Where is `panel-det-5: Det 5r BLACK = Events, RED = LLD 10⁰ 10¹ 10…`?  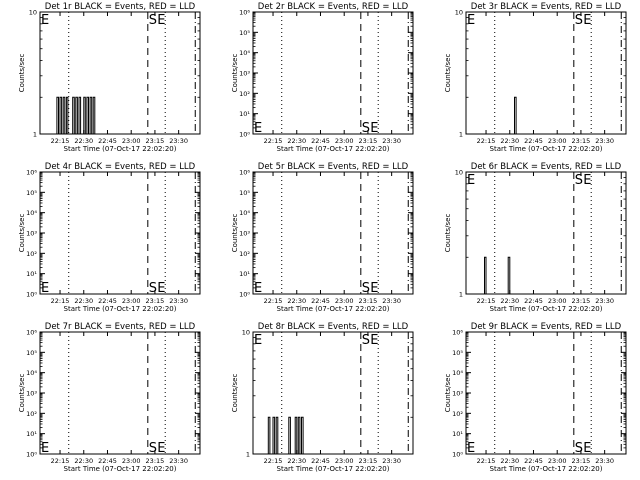 panel-det-5: Det 5r BLACK = Events, RED = LLD 10⁰ 10¹ 10… is located at coordinates (322, 237).